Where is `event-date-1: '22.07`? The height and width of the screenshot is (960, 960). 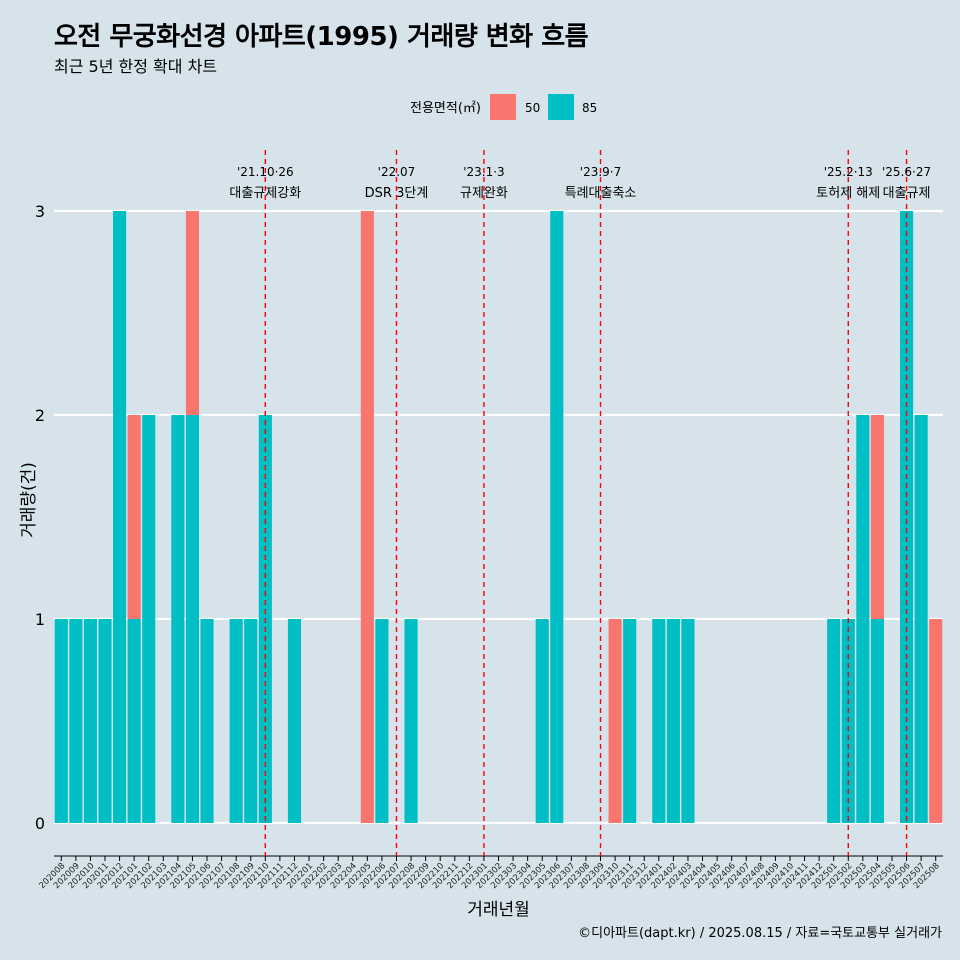
event-date-1: '22.07 is located at coordinates (397, 172).